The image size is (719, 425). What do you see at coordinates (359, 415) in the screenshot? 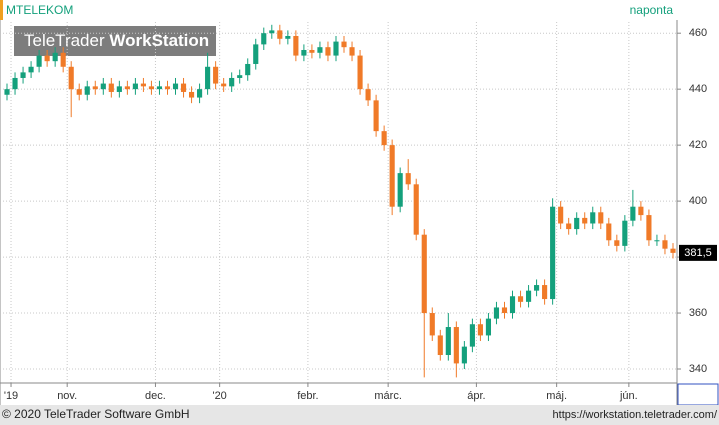
I see `footer` at bounding box center [359, 415].